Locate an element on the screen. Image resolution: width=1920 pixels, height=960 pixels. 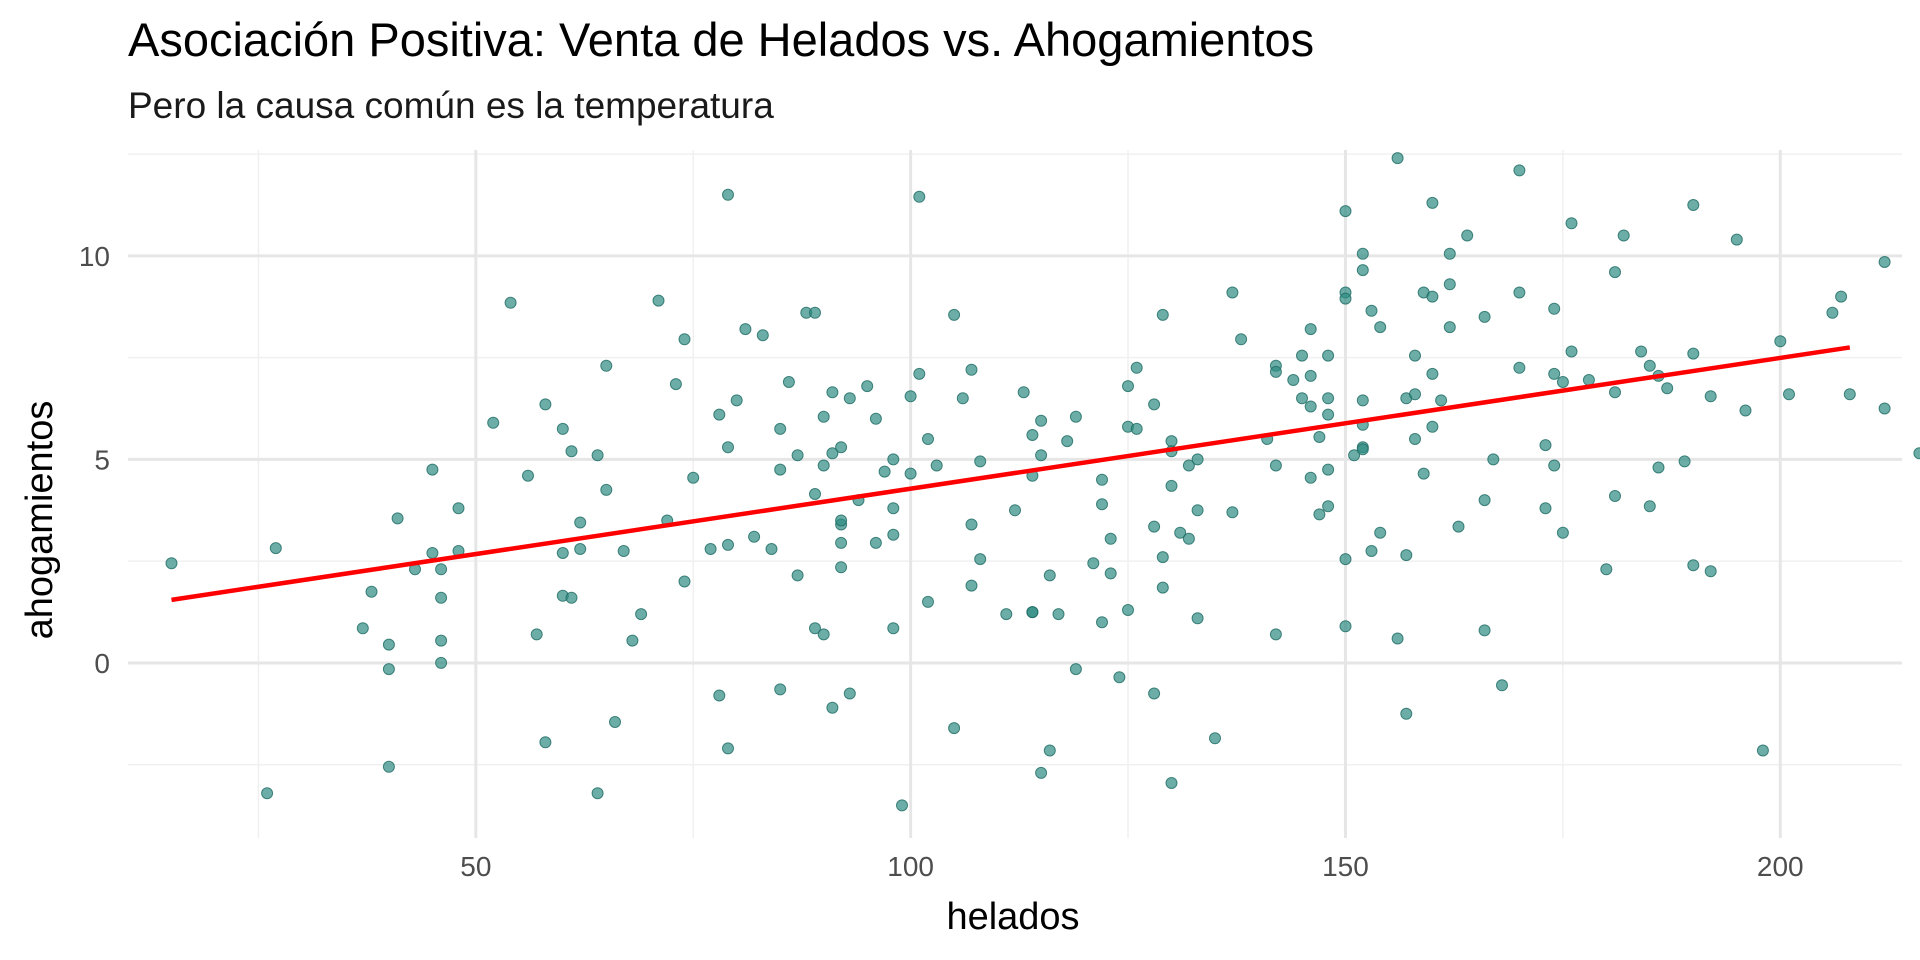
x-tick-label: 100 is located at coordinates (910, 866).